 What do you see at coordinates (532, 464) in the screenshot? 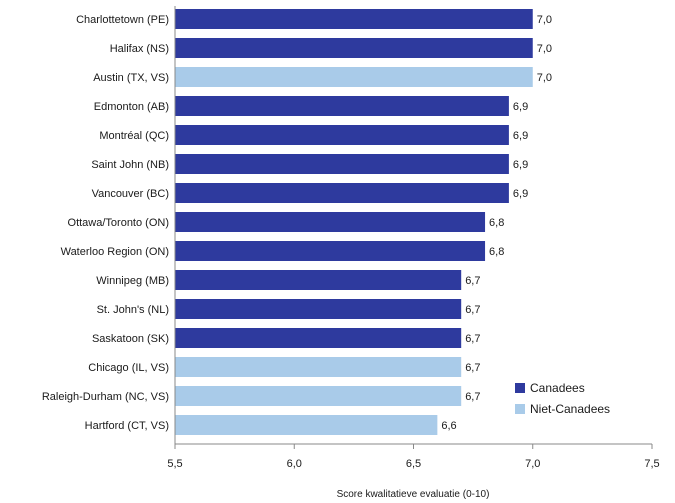
I see `x-tick-label: 7,0` at bounding box center [532, 464].